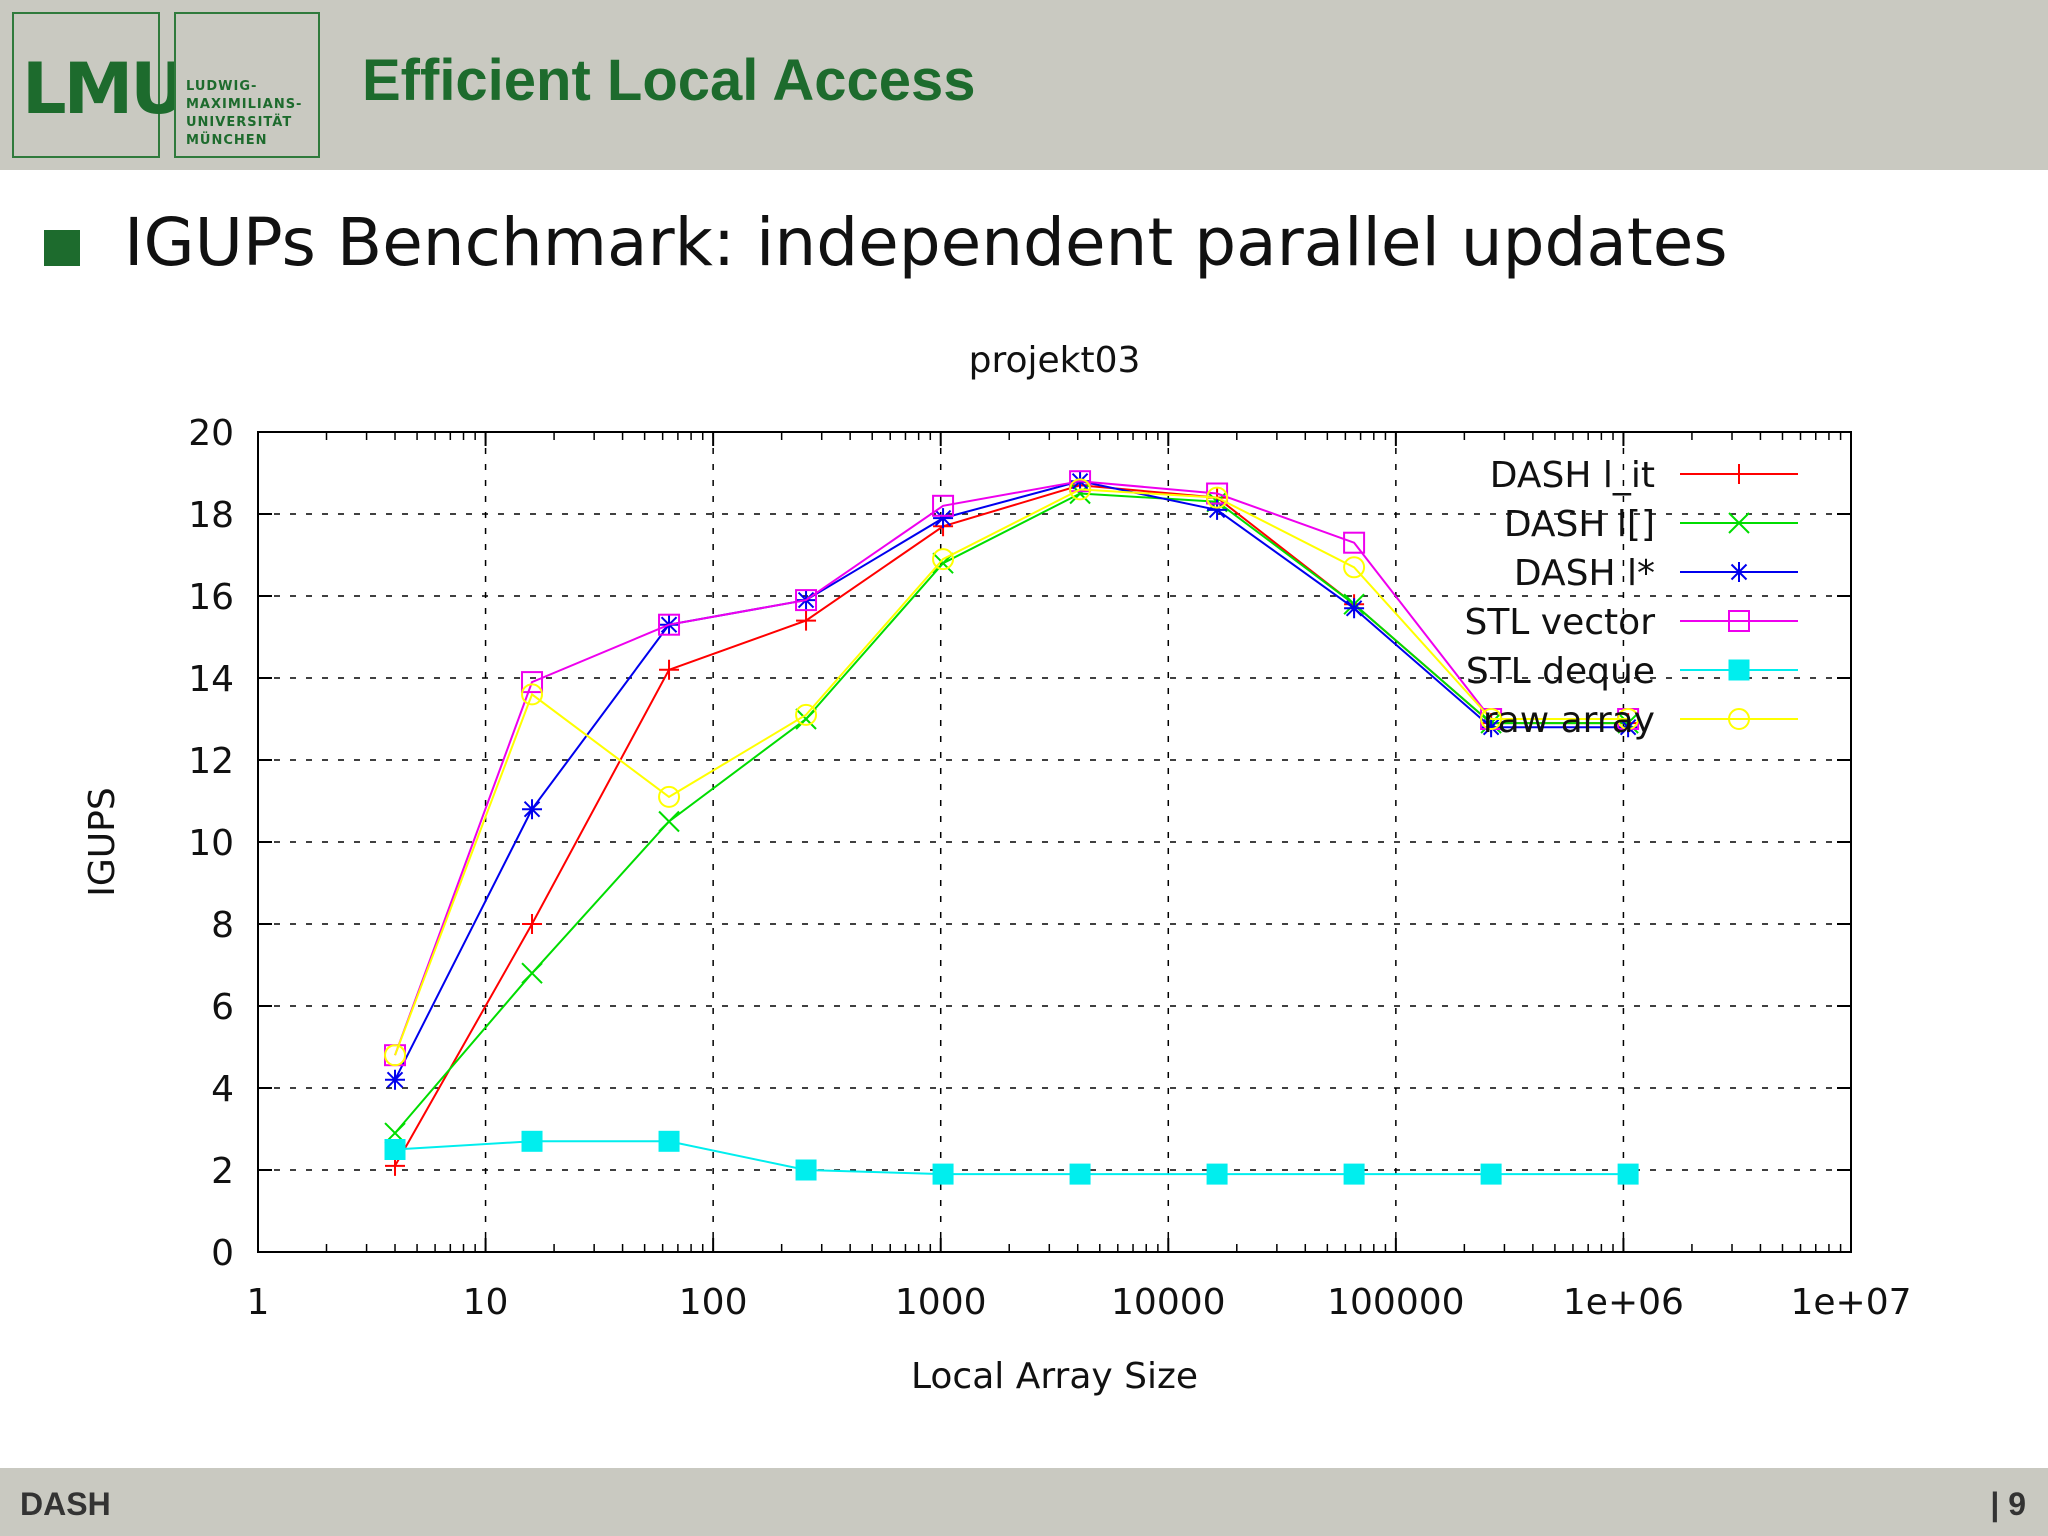 The width and height of the screenshot is (2048, 1536). What do you see at coordinates (211, 761) in the screenshot?
I see `y-tick-label: 12` at bounding box center [211, 761].